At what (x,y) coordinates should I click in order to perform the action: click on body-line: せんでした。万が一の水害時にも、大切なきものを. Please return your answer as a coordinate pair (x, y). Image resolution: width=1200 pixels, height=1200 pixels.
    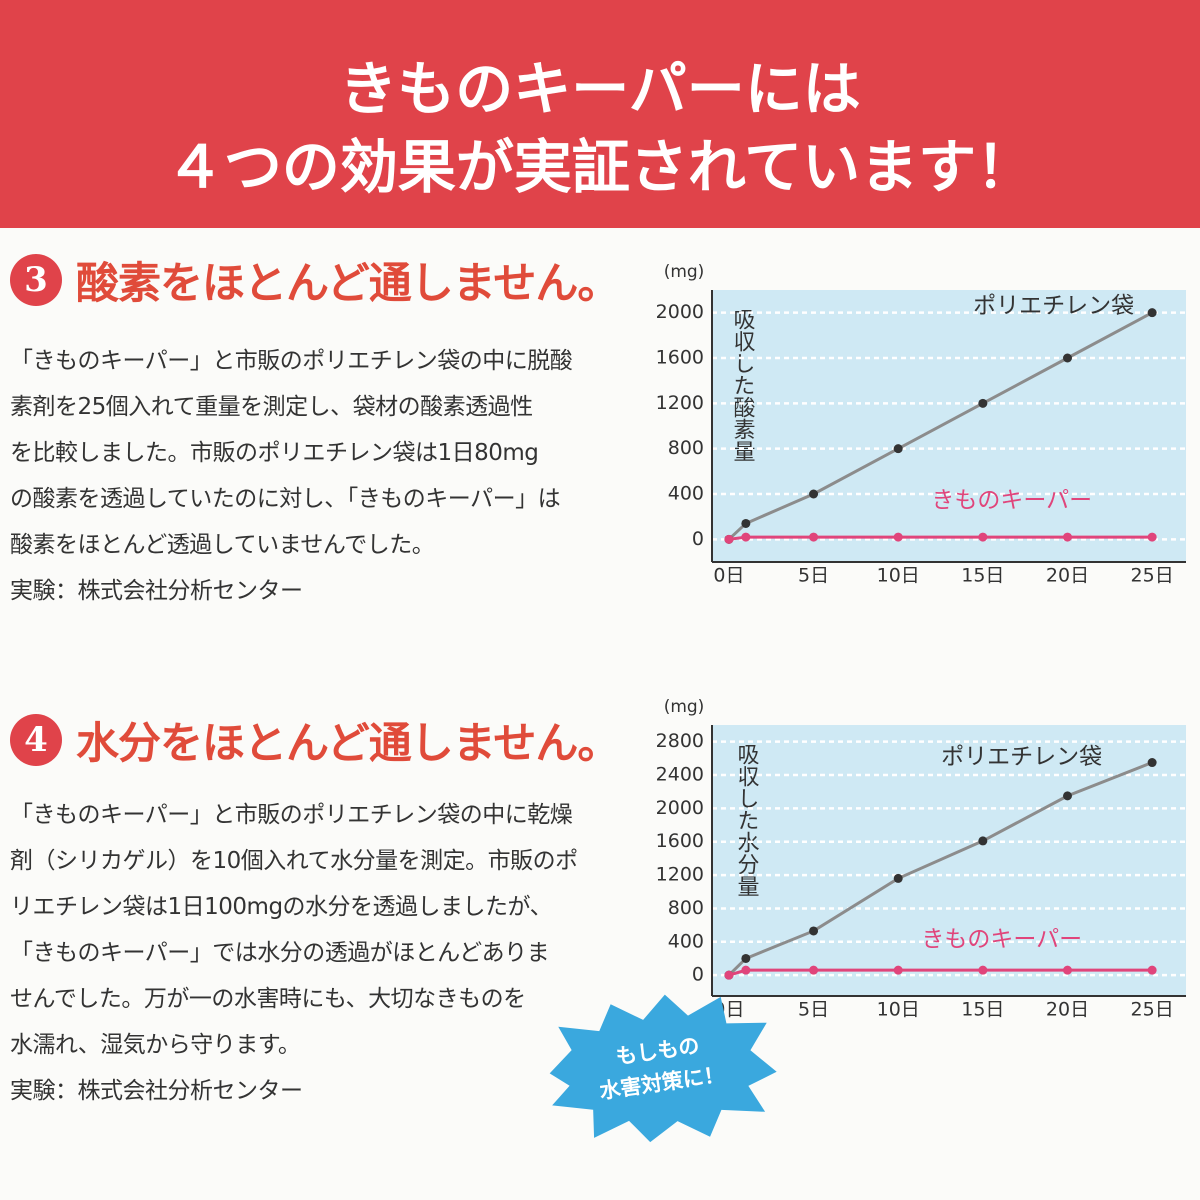
    Looking at the image, I should click on (268, 999).